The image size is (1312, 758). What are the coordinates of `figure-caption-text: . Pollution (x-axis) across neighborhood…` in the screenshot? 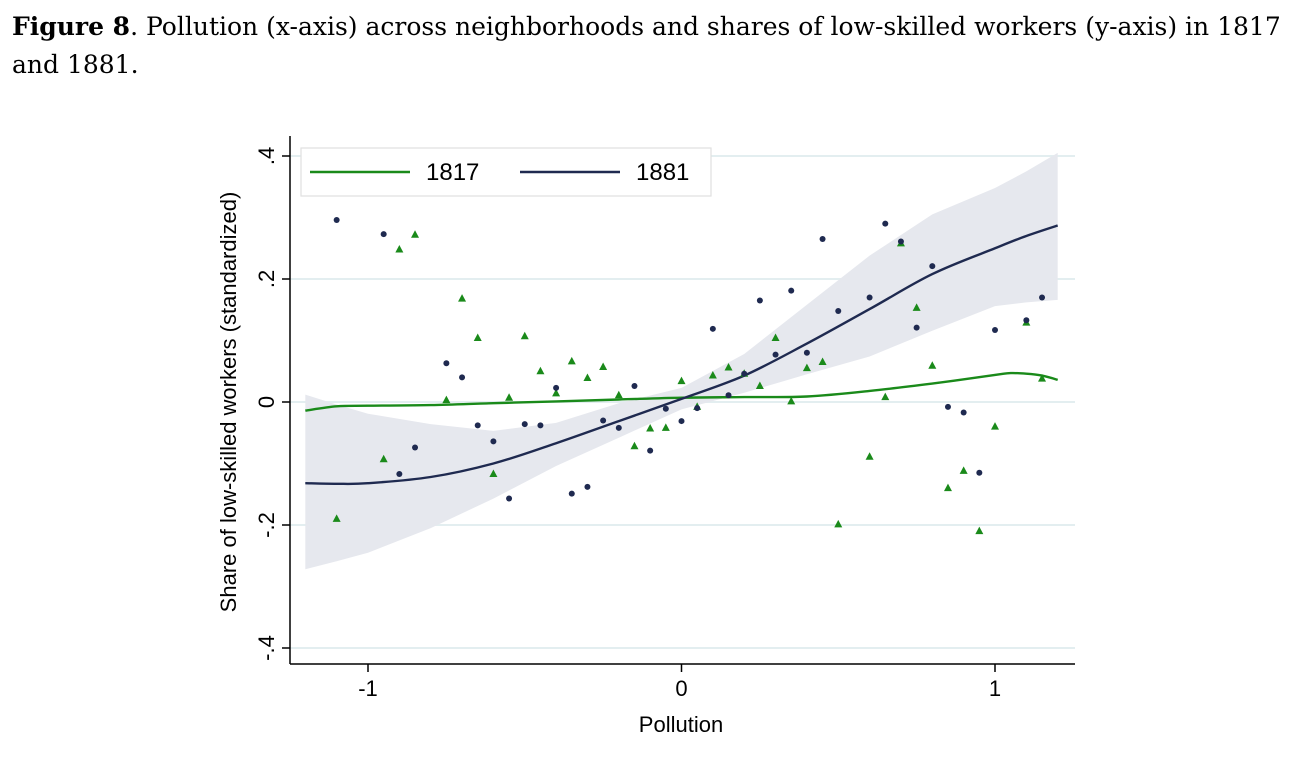 It's located at (646, 45).